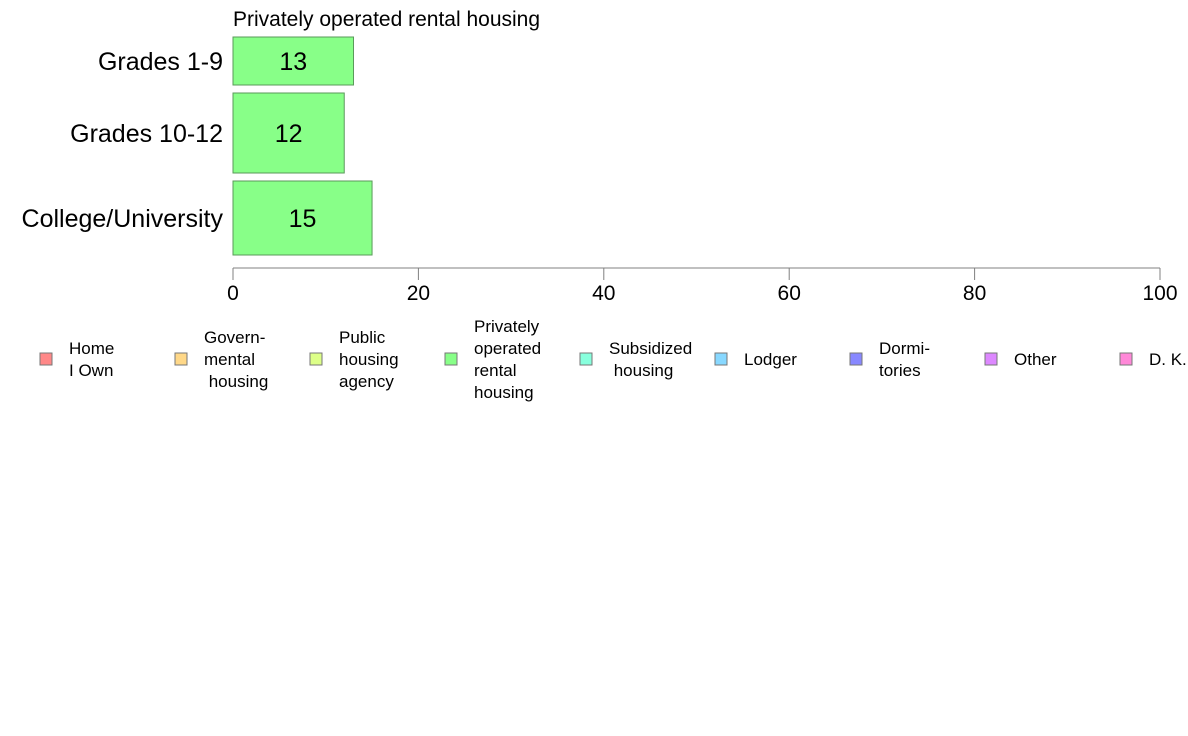  I want to click on data-label: 12, so click(289, 134).